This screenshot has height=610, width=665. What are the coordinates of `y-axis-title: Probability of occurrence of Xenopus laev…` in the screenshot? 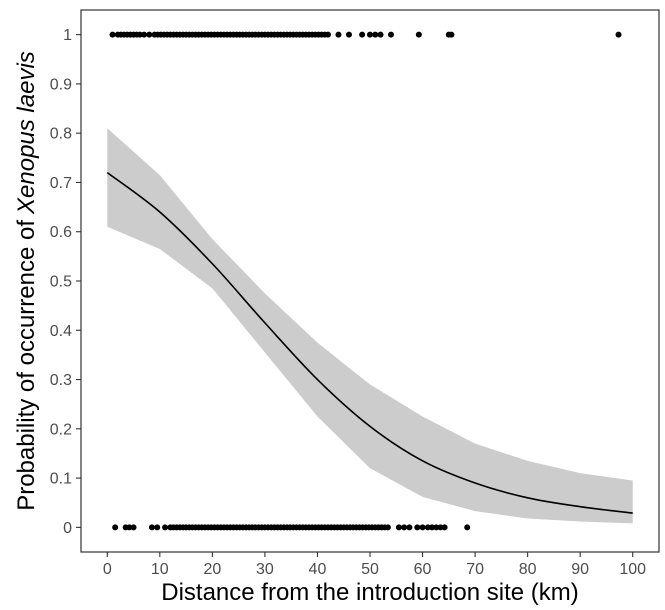 It's located at (26, 281).